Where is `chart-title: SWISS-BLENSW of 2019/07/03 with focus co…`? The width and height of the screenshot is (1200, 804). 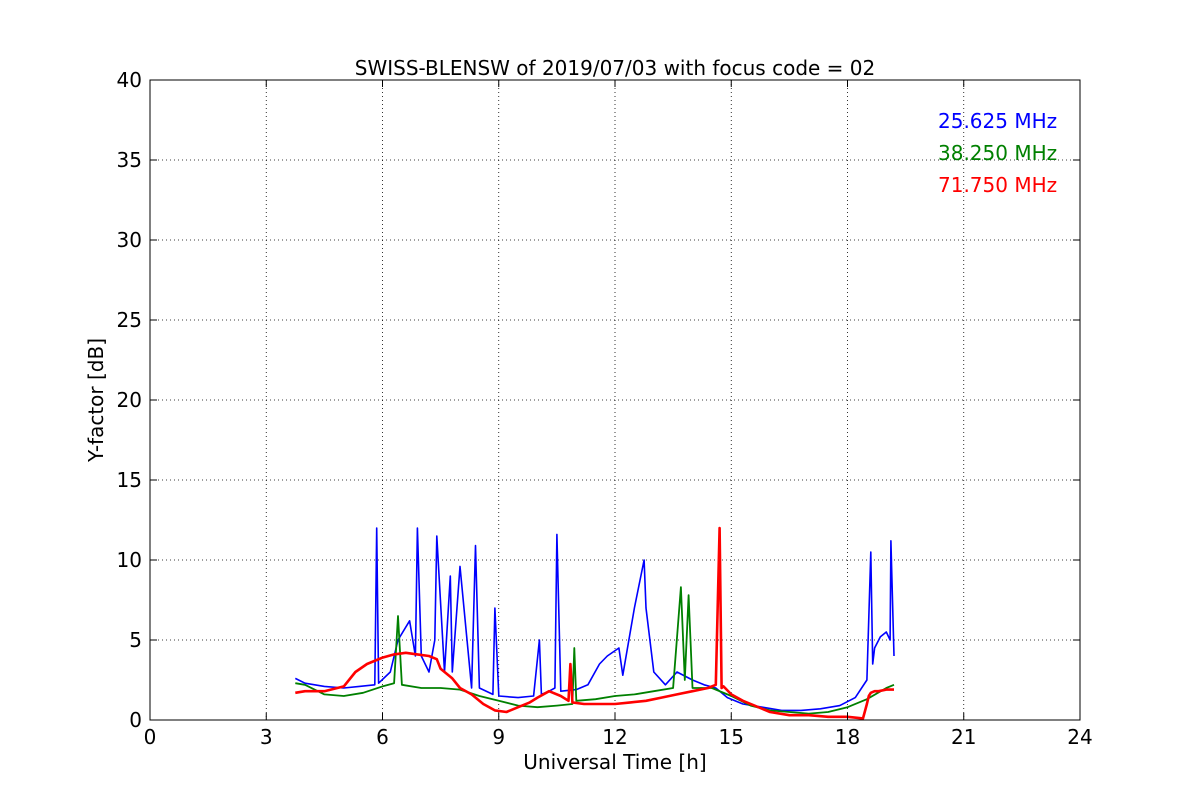
chart-title: SWISS-BLENSW of 2019/07/03 with focus co… is located at coordinates (615, 68).